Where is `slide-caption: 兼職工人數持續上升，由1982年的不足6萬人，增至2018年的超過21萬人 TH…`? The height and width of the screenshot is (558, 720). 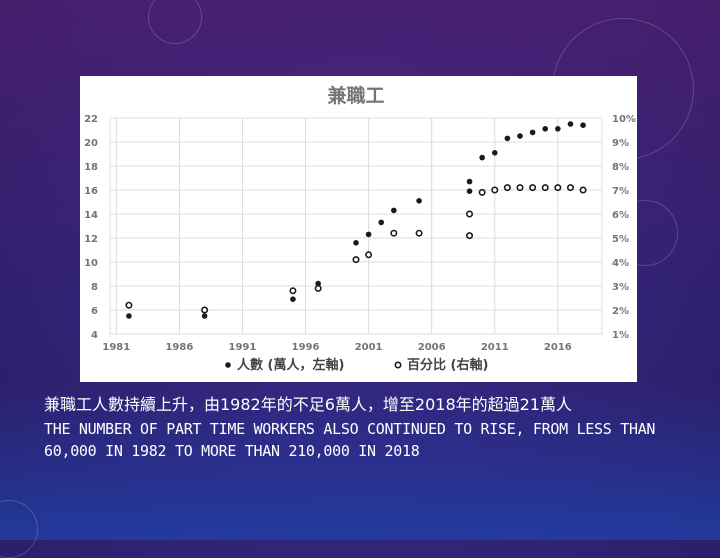
slide-caption: 兼職工人數持續上升，由1982年的不足6萬人，增至2018年的超過21萬人 TH… is located at coordinates (364, 428).